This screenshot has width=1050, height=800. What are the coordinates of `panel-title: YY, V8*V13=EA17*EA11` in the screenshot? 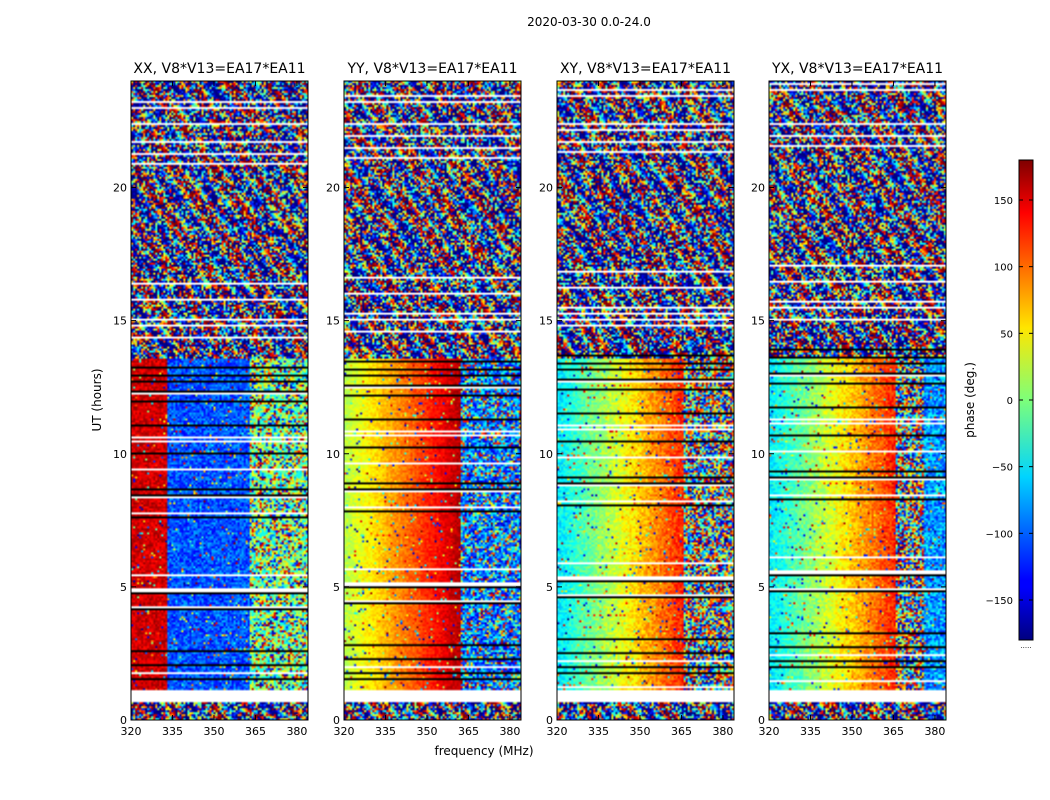 It's located at (431, 69).